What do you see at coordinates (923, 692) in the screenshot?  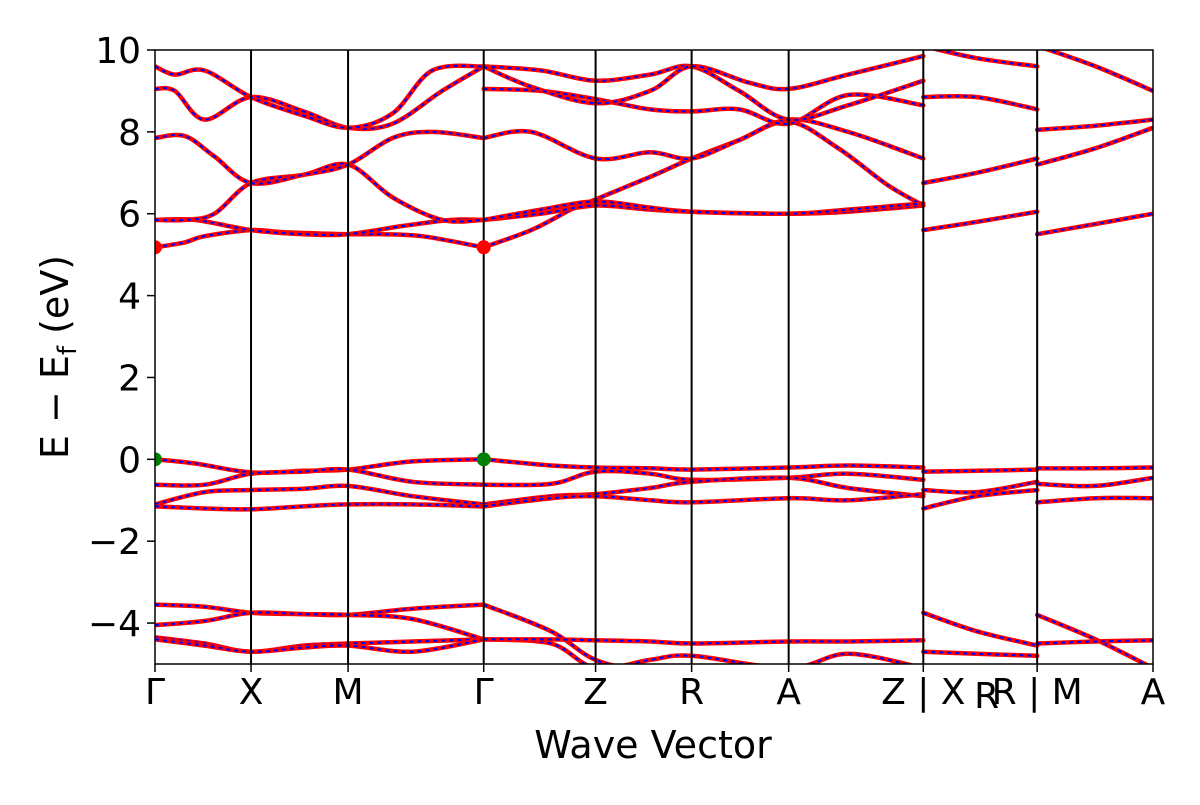 I see `x-tick-label: Z | X` at bounding box center [923, 692].